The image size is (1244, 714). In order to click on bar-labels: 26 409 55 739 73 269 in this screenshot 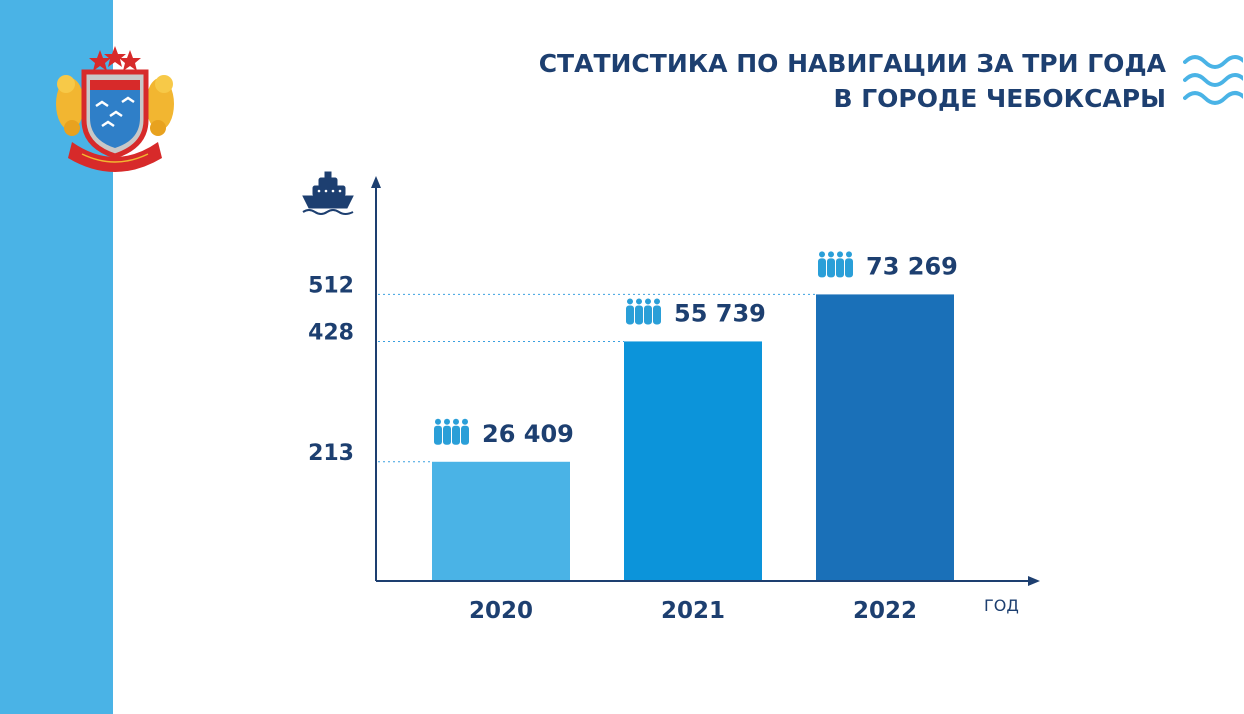, I will do `click(696, 349)`.